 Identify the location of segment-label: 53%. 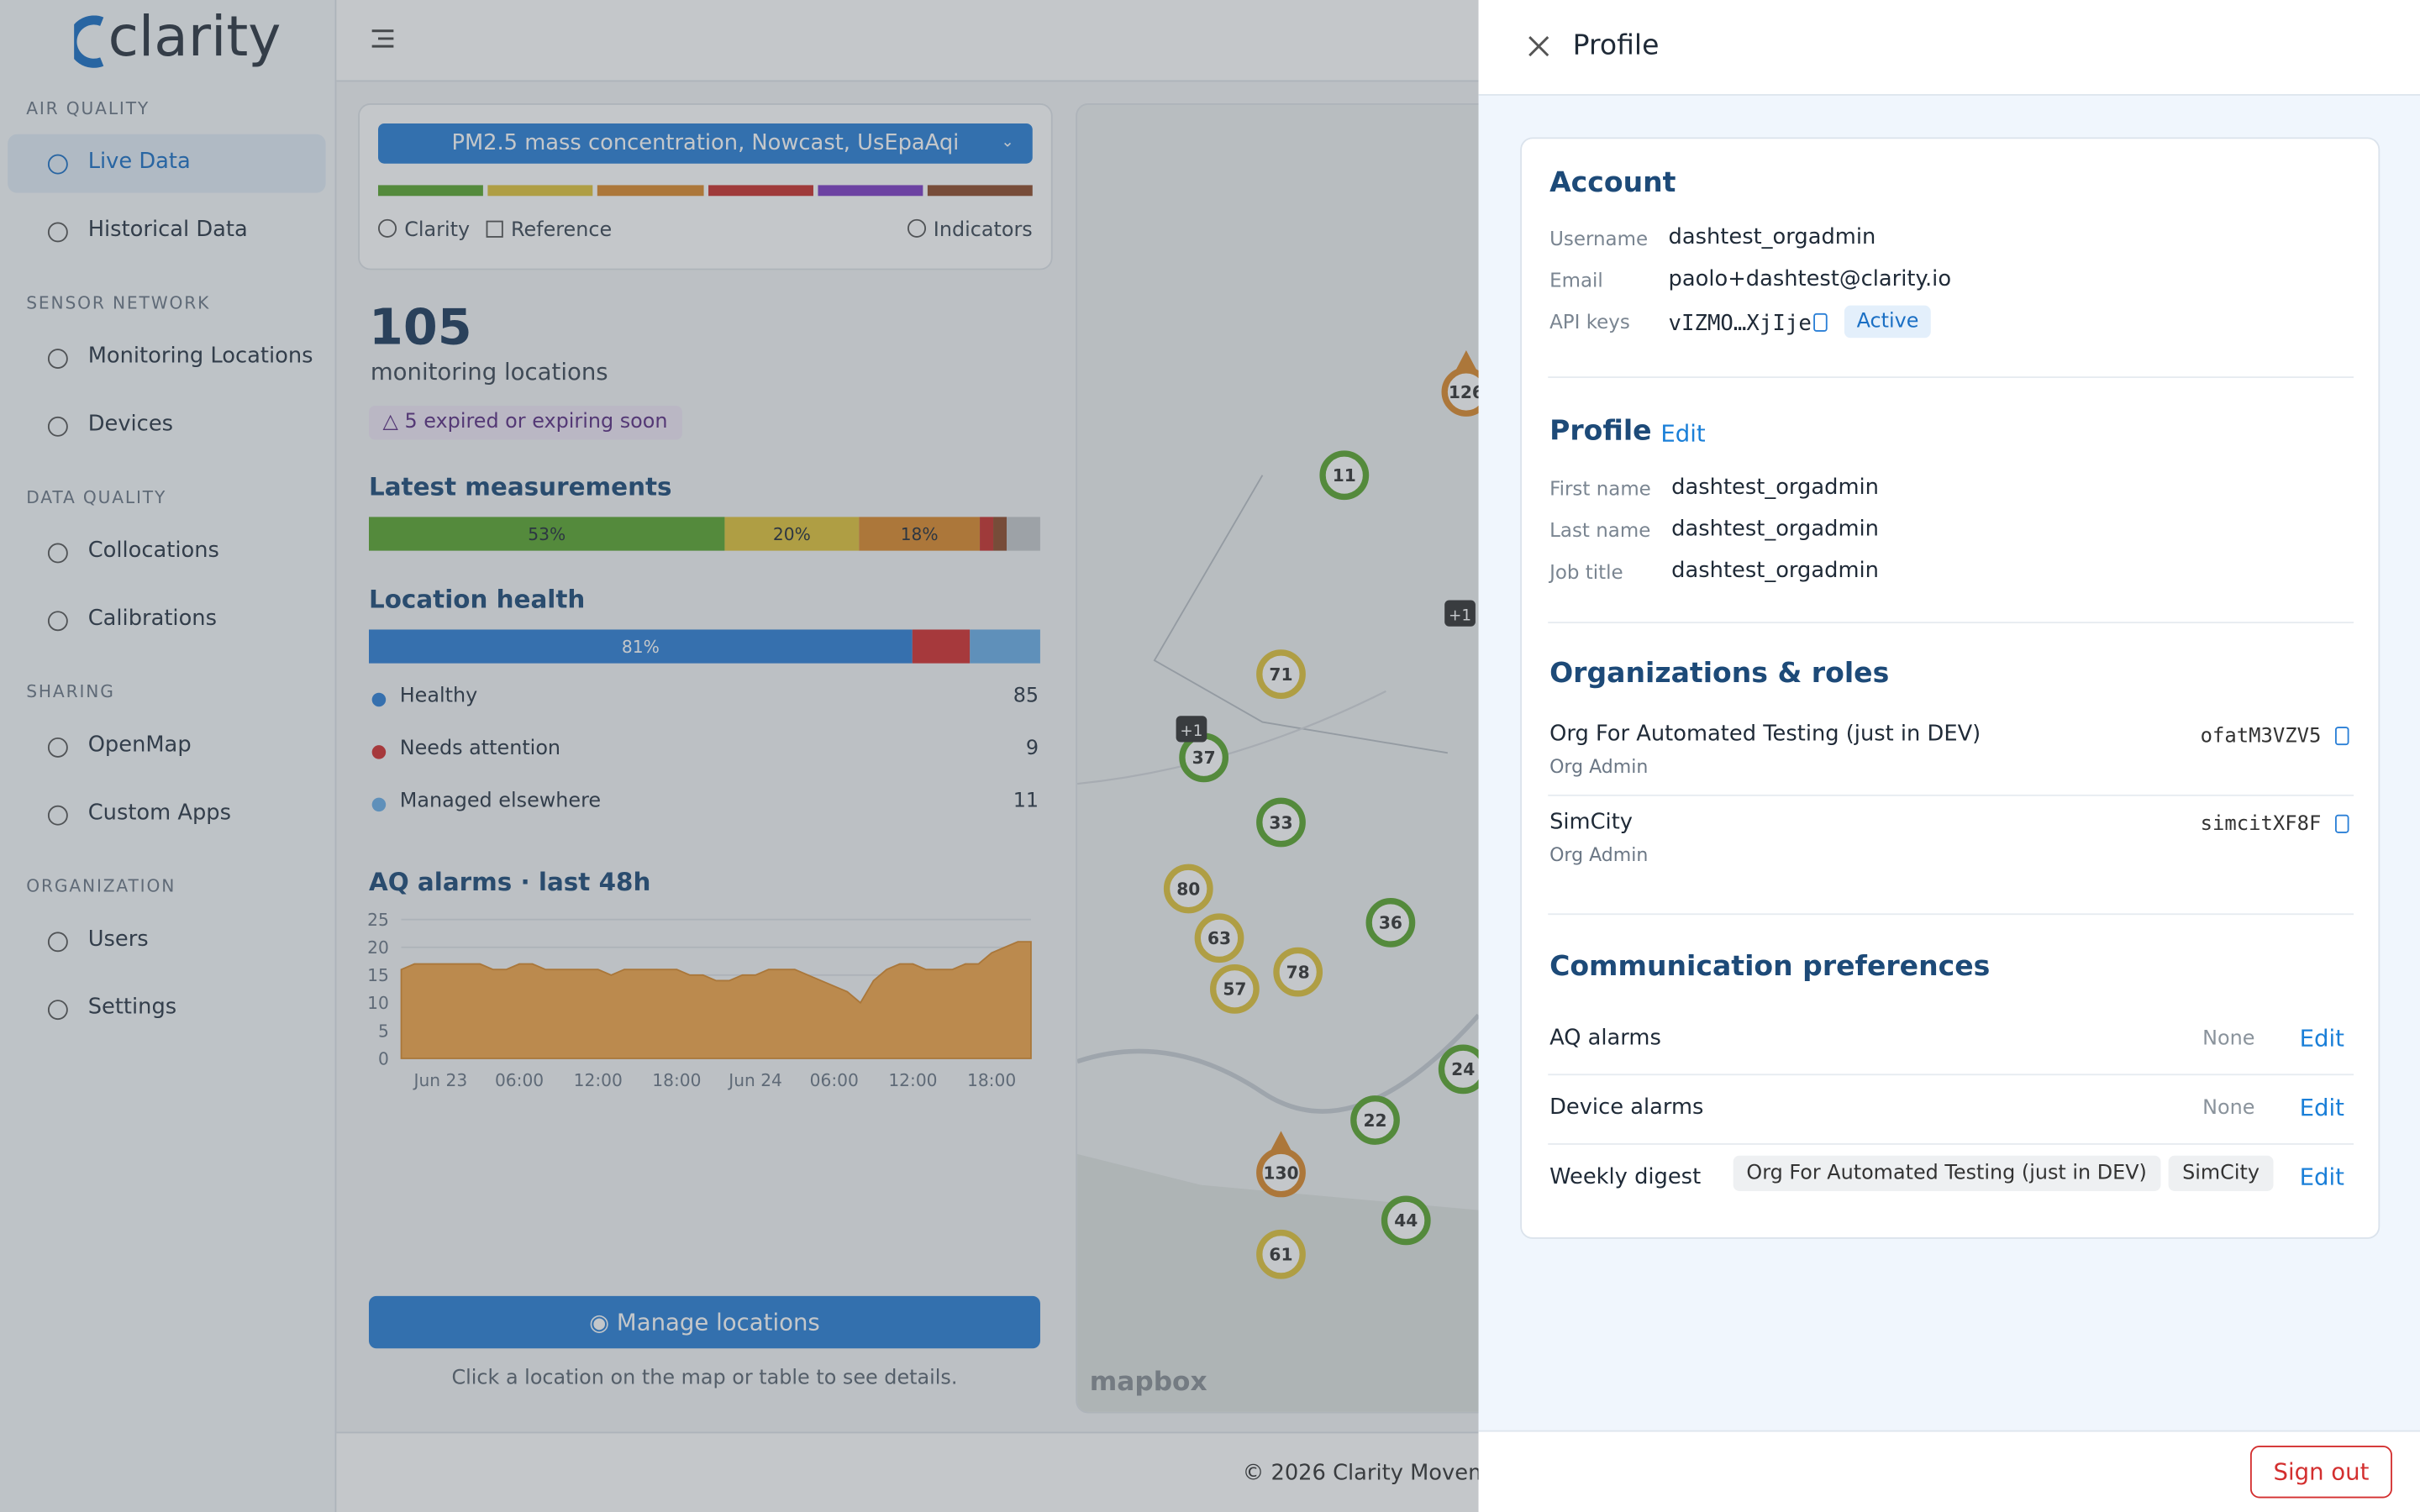
(547, 534).